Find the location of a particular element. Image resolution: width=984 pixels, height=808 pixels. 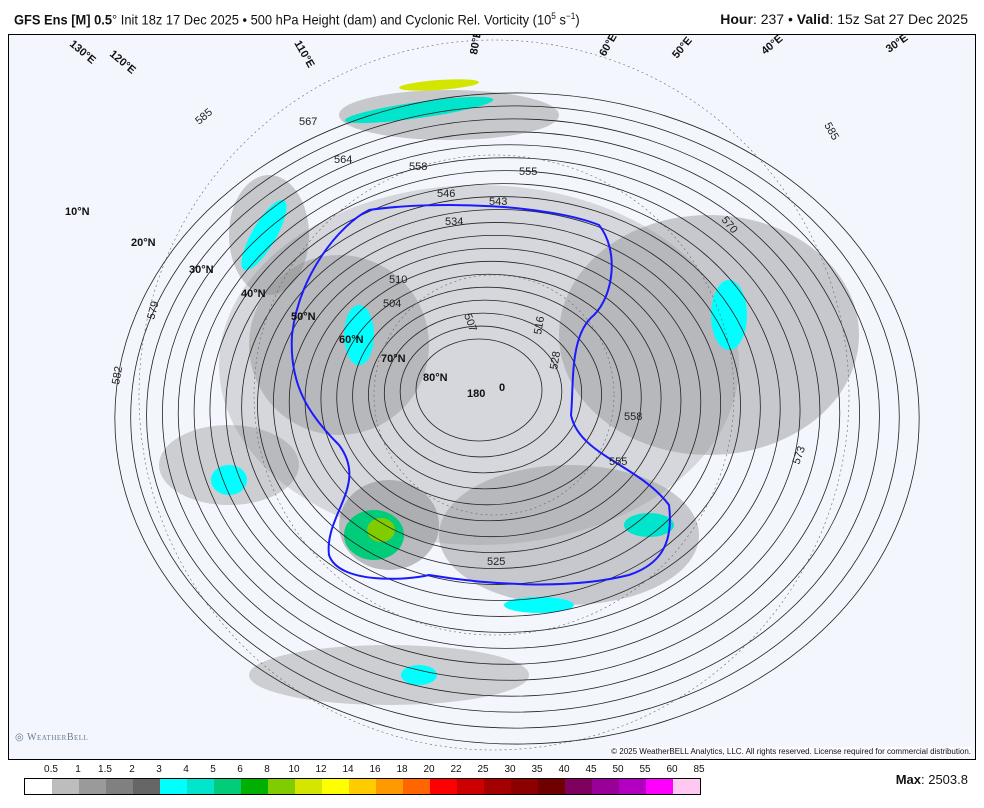

colorbar-tick-label: 2 is located at coordinates (132, 769).